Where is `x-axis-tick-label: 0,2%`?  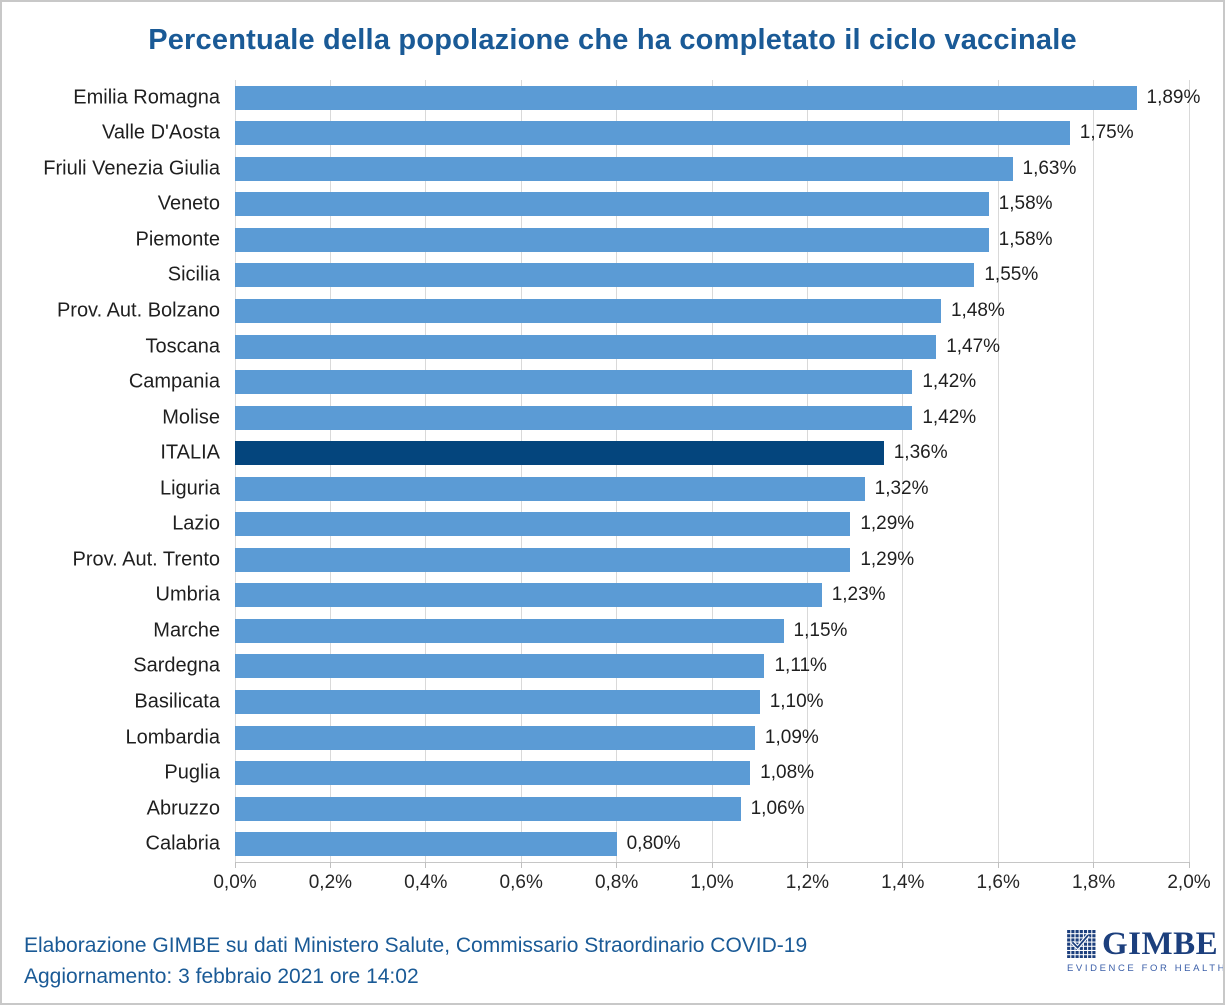 x-axis-tick-label: 0,2% is located at coordinates (330, 882).